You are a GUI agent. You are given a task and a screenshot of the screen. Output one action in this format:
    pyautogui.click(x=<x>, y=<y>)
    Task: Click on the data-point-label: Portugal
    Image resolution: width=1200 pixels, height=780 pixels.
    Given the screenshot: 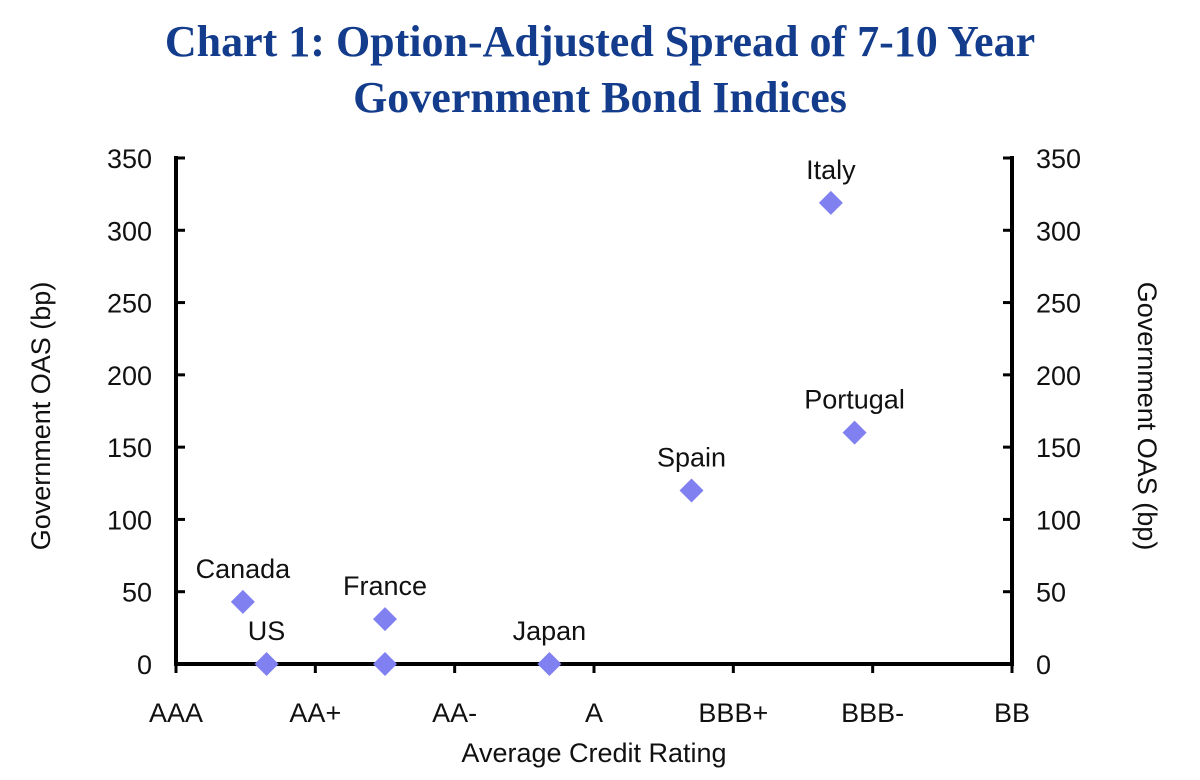 What is the action you would take?
    pyautogui.click(x=854, y=400)
    